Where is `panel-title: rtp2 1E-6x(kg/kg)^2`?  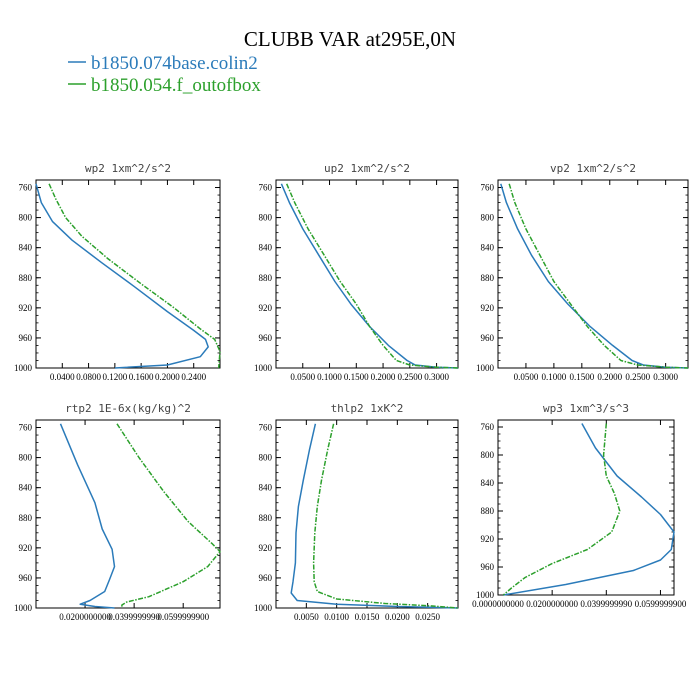
panel-title: rtp2 1E-6x(kg/kg)^2 is located at coordinates (128, 408).